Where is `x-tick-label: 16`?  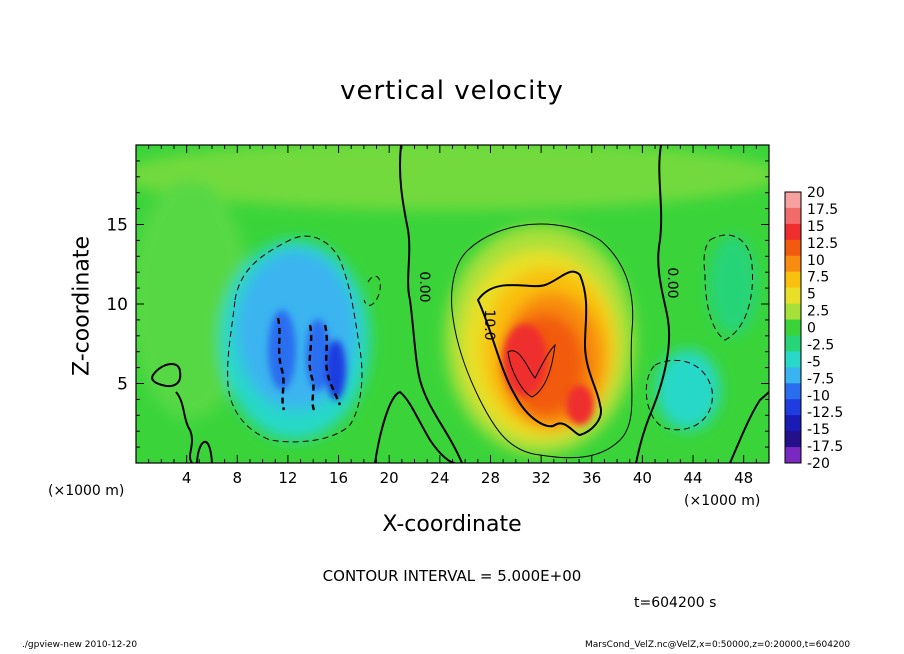
x-tick-label: 16 is located at coordinates (338, 478).